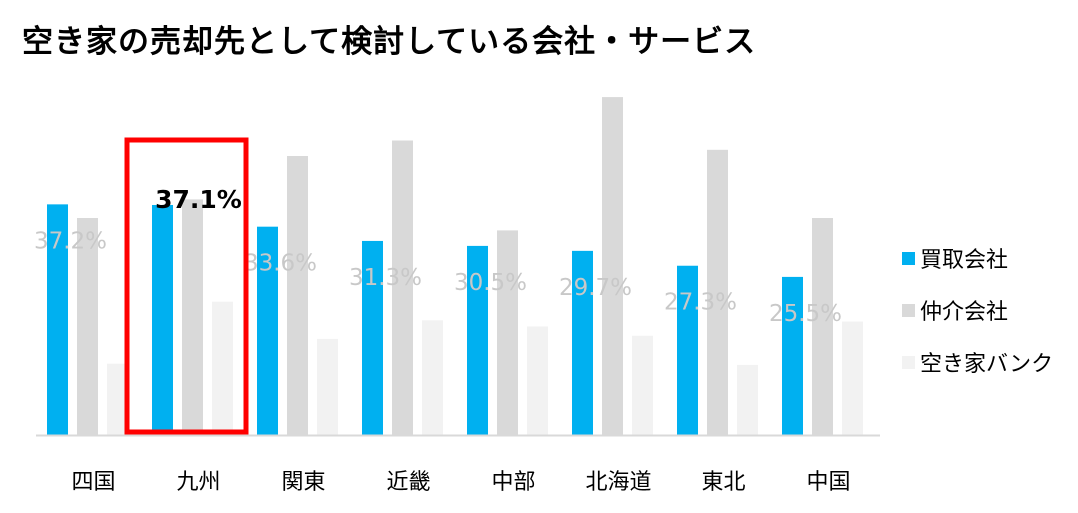  What do you see at coordinates (595, 288) in the screenshot?
I see `data-label: 29.7%` at bounding box center [595, 288].